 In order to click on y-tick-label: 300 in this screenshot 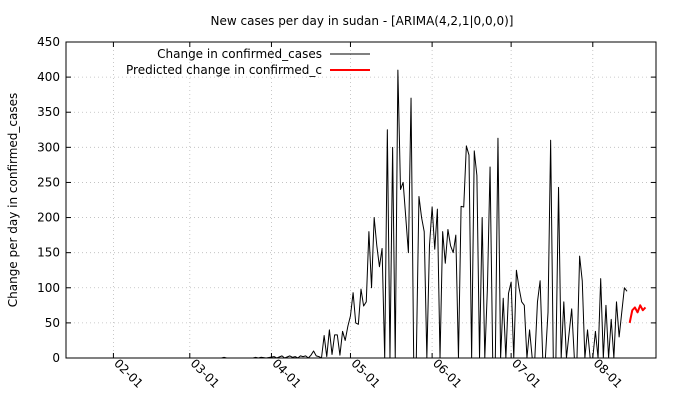, I will do `click(48, 147)`.